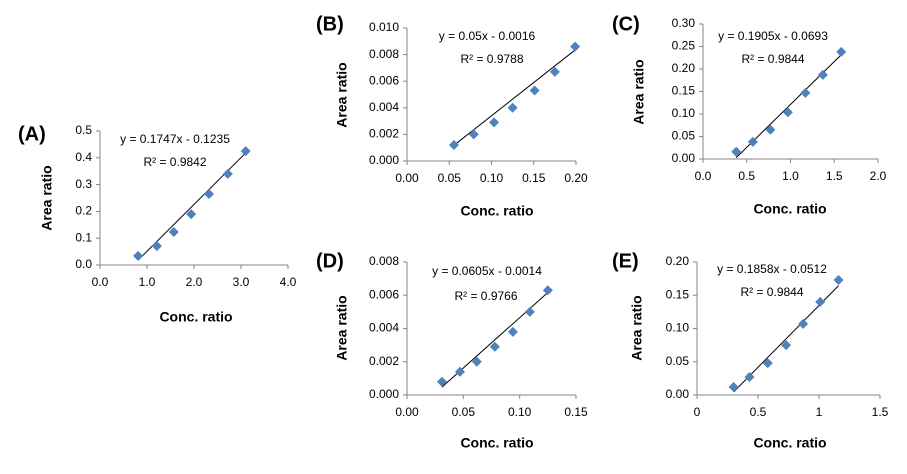 Image resolution: width=907 pixels, height=474 pixels. Describe the element at coordinates (684, 158) in the screenshot. I see `y-tick-label: 0.00` at that location.